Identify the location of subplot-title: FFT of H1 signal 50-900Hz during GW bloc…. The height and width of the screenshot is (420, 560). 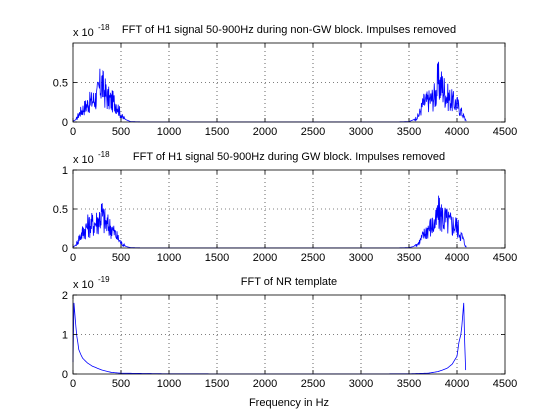
(289, 157).